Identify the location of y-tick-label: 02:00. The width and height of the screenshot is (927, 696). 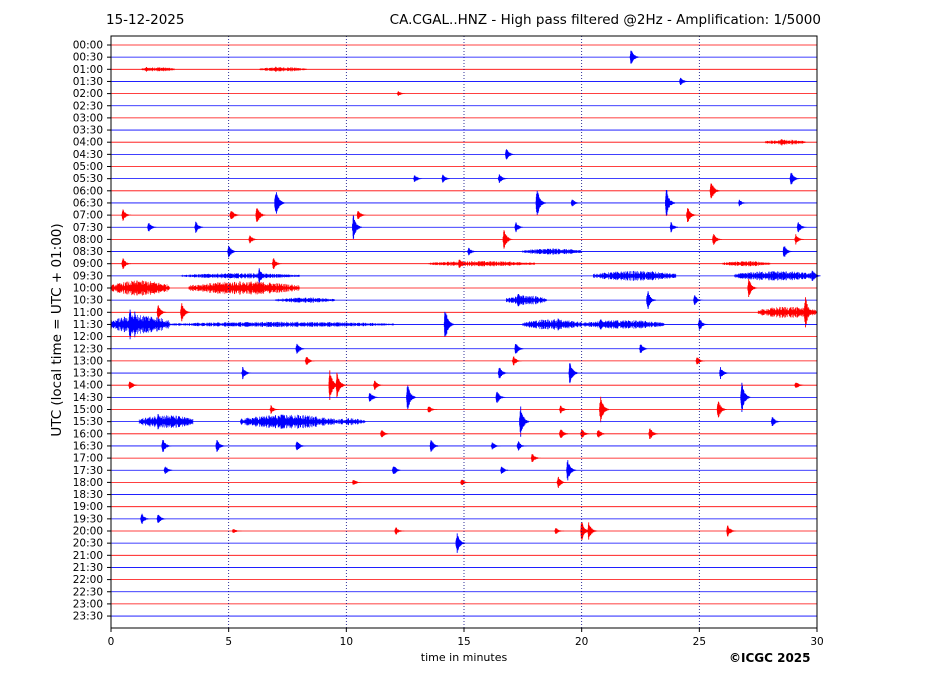
(88, 94).